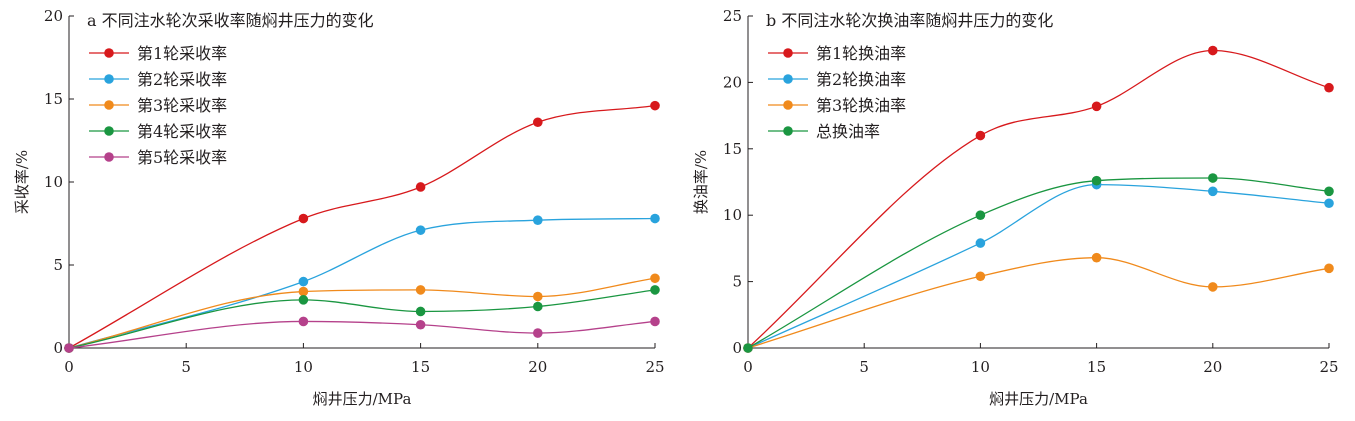 This screenshot has height=421, width=1355. What do you see at coordinates (861, 79) in the screenshot?
I see `legend-label: 第2轮换油率` at bounding box center [861, 79].